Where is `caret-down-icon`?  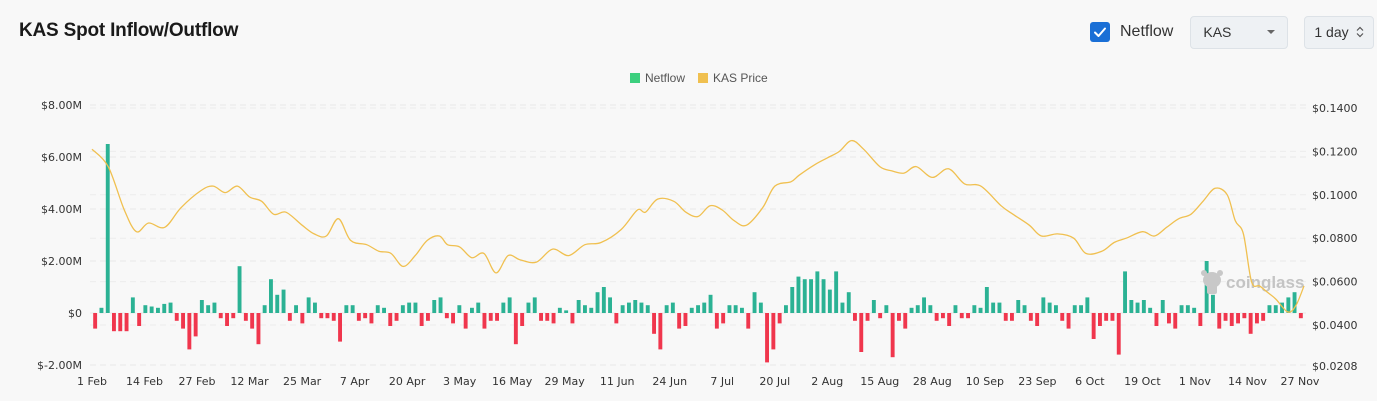
caret-down-icon is located at coordinates (1271, 32).